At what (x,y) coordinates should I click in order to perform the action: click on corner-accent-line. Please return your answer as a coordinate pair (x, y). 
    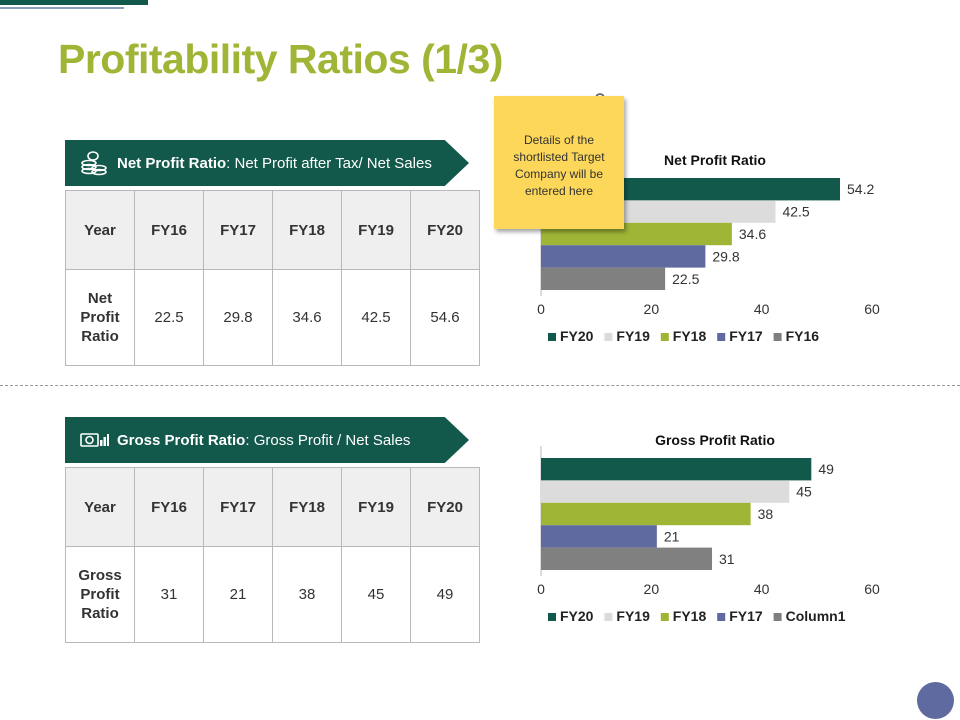
    Looking at the image, I should click on (62, 8).